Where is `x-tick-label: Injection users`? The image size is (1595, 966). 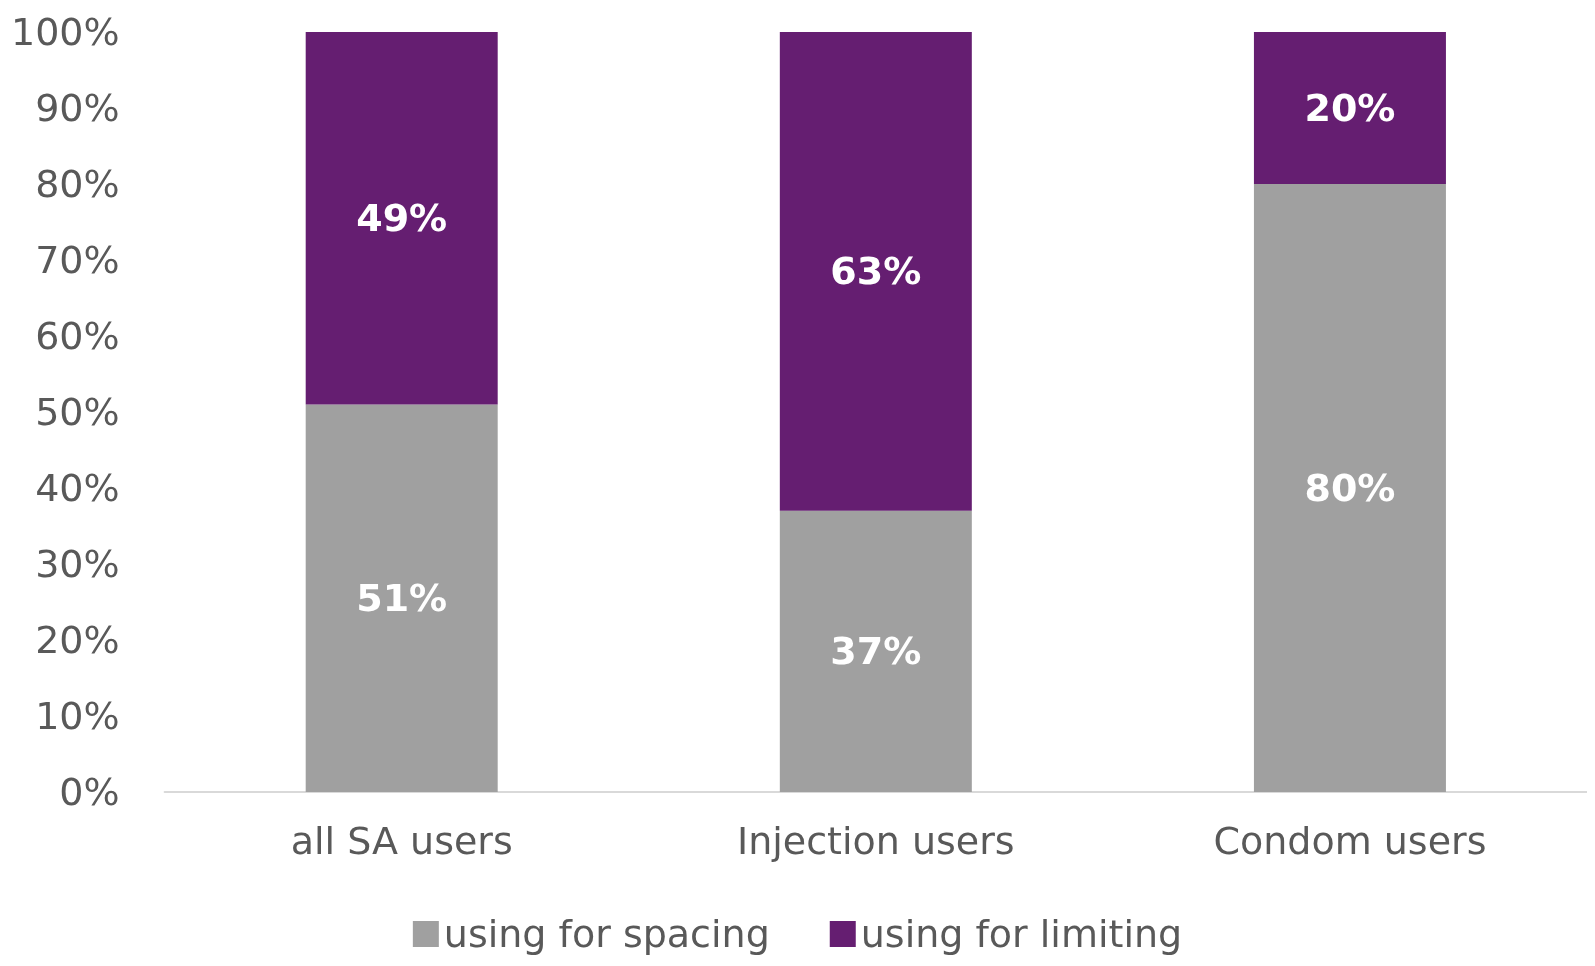 x-tick-label: Injection users is located at coordinates (875, 841).